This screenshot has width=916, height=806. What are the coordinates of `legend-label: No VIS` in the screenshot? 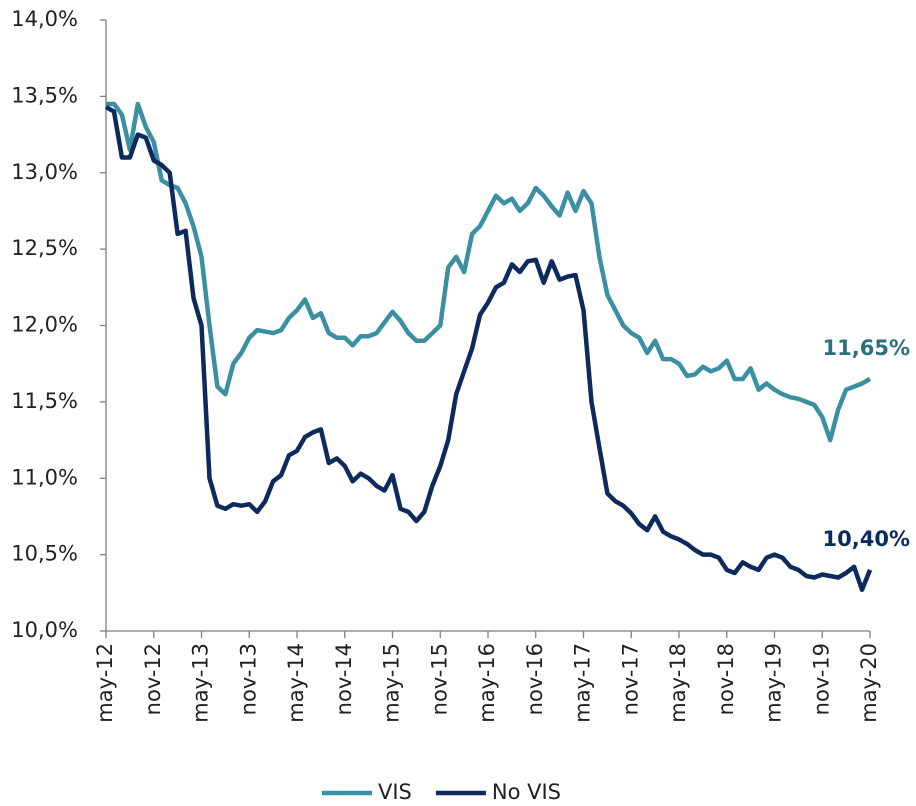 It's located at (526, 792).